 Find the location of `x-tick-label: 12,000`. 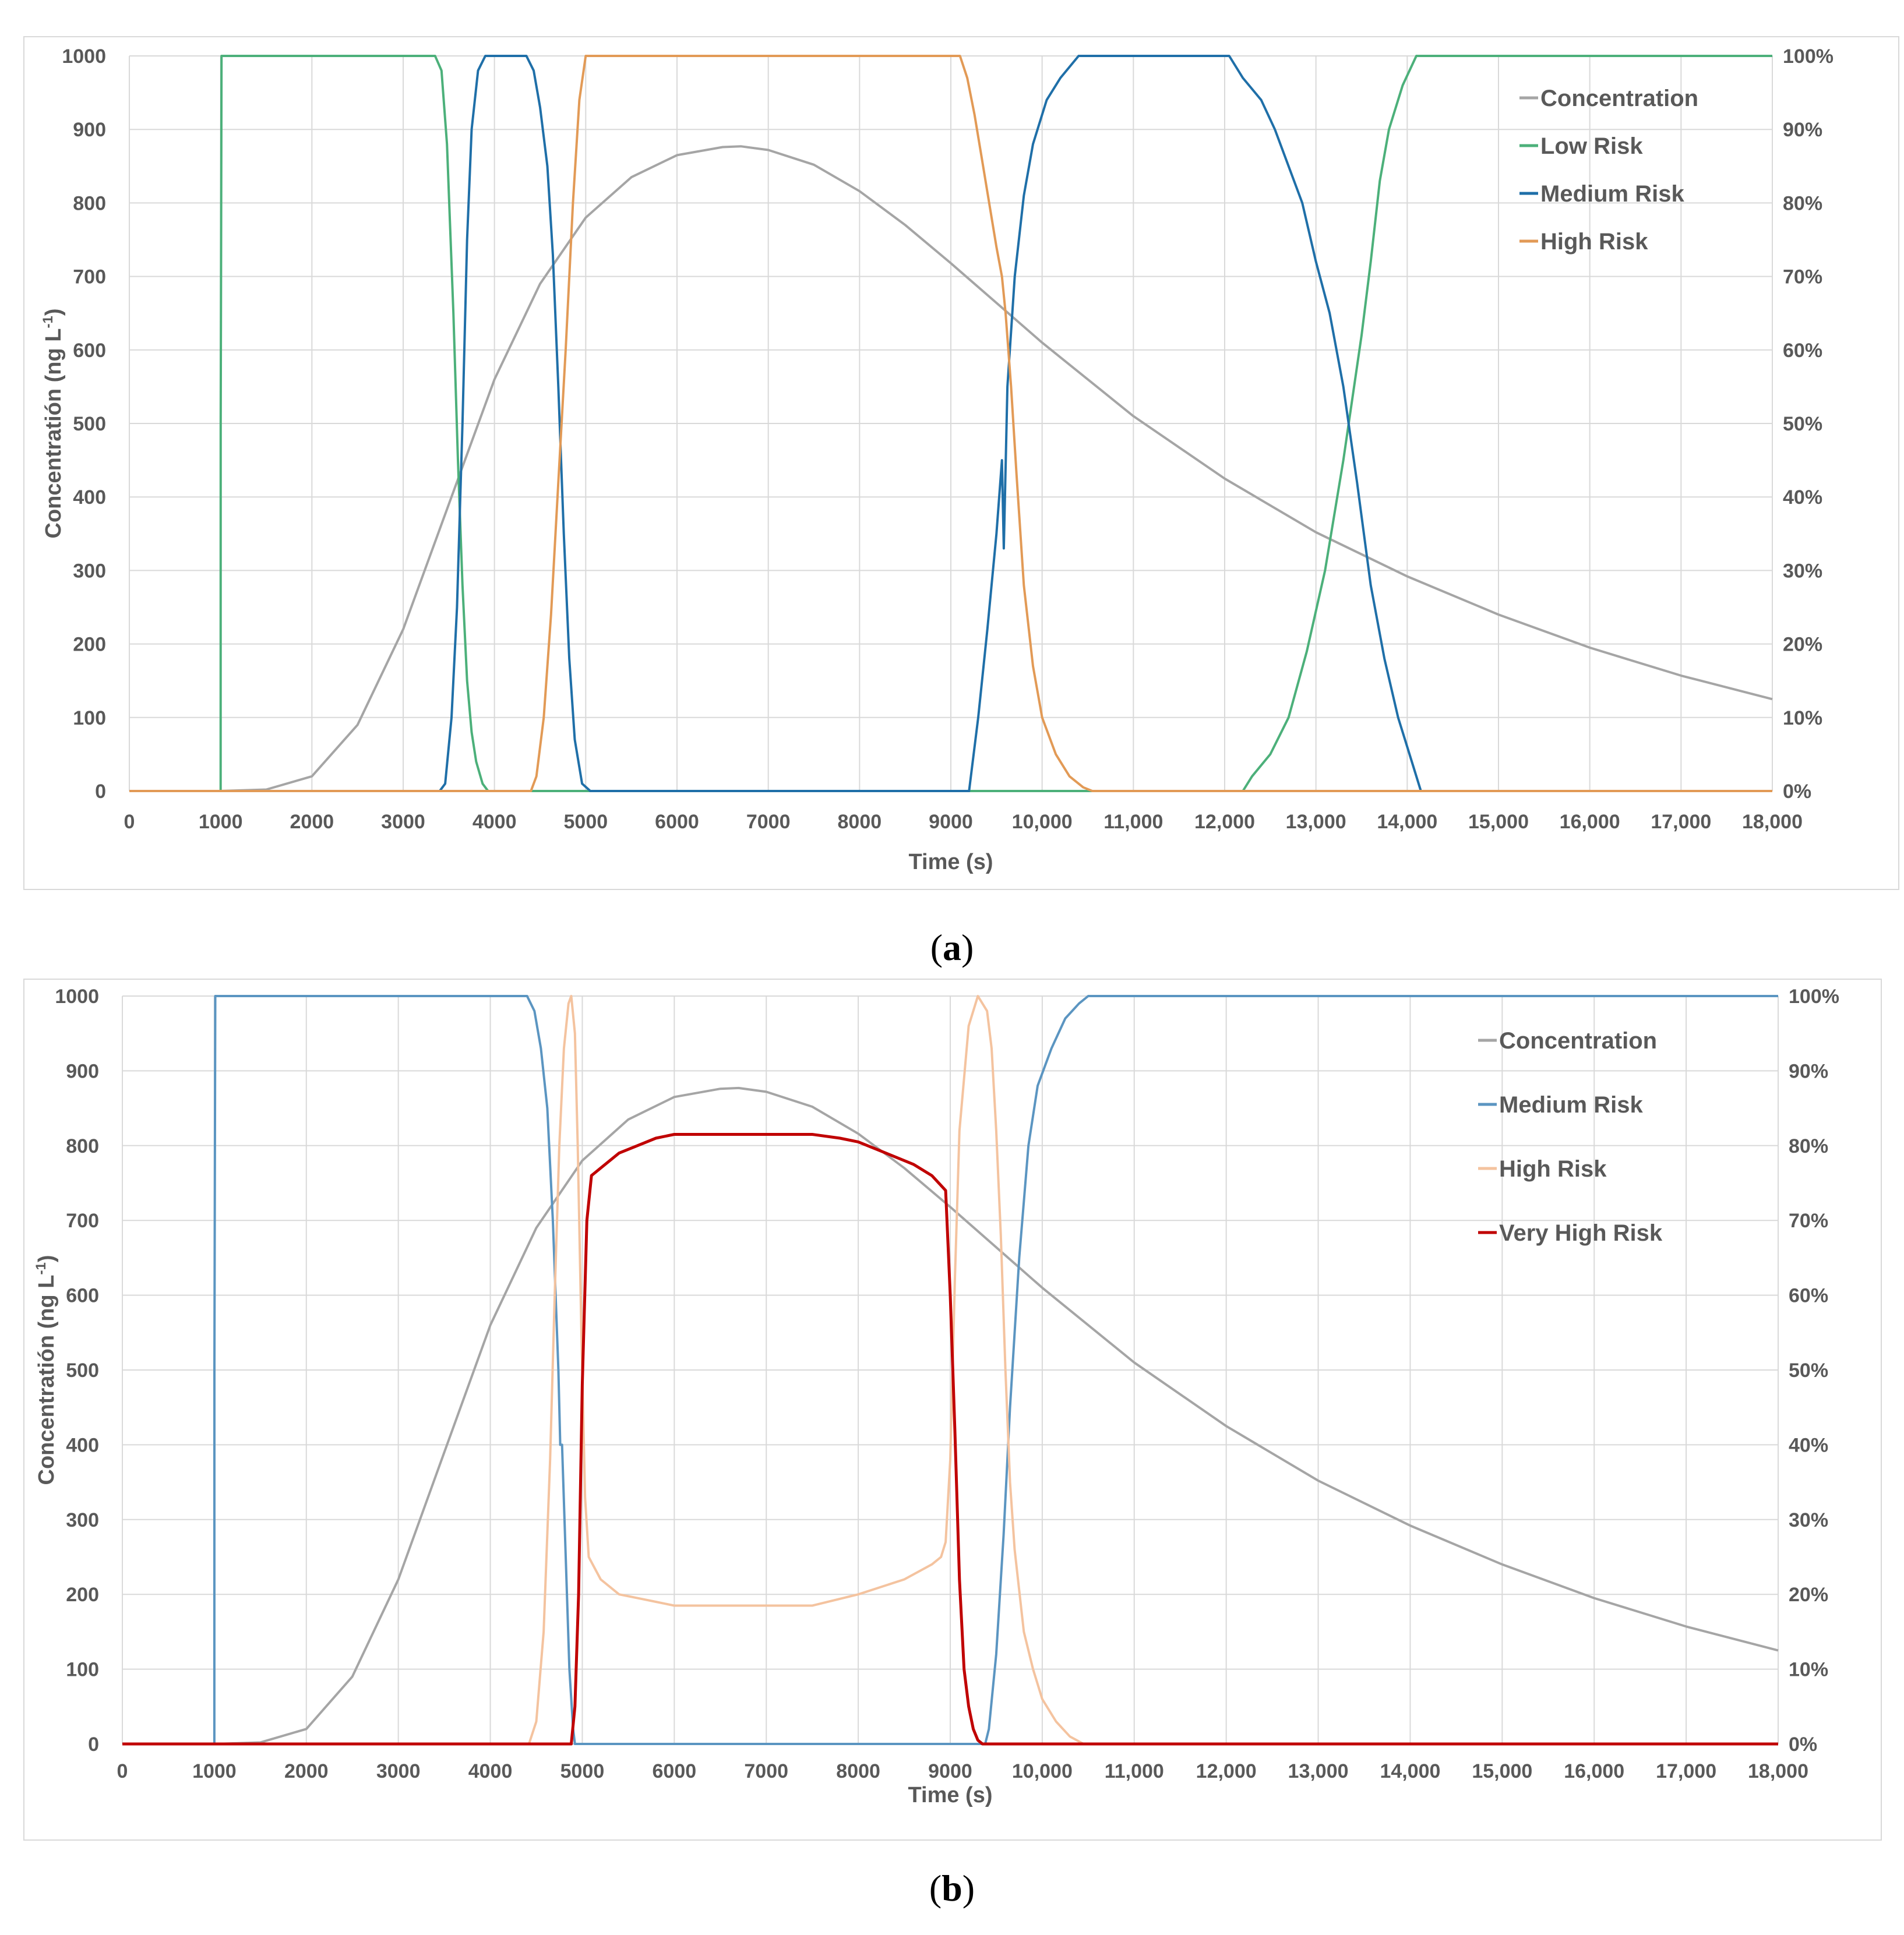

x-tick-label: 12,000 is located at coordinates (1226, 1771).